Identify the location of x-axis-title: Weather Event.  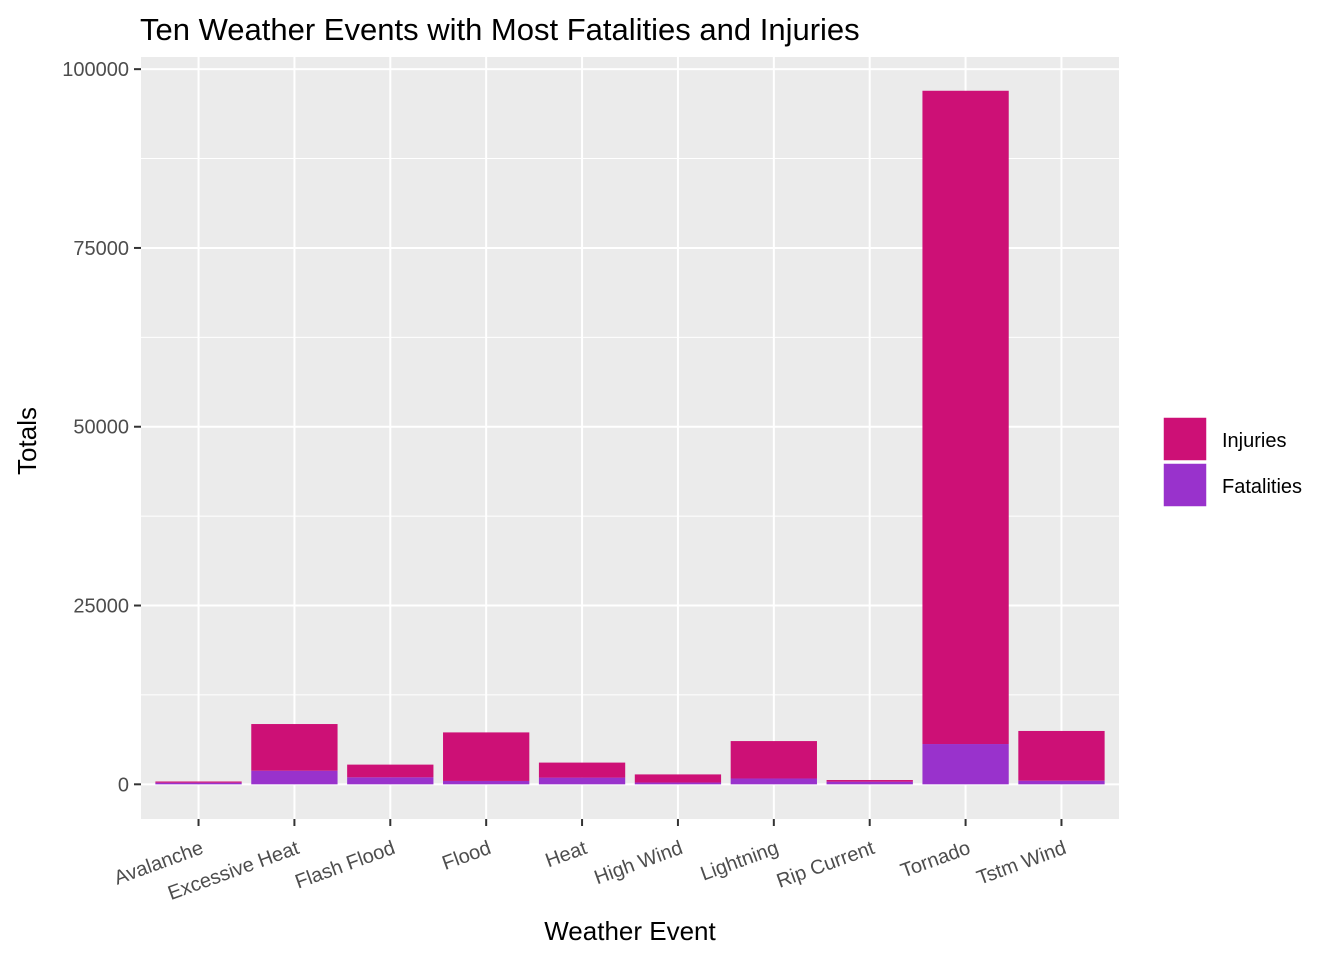
(630, 931).